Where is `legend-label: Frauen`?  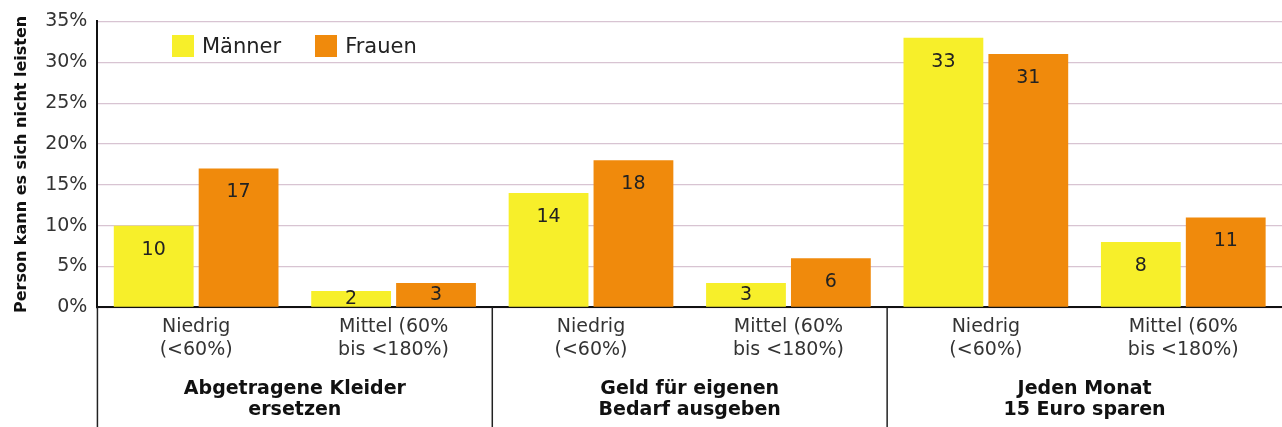
legend-label: Frauen is located at coordinates (381, 46).